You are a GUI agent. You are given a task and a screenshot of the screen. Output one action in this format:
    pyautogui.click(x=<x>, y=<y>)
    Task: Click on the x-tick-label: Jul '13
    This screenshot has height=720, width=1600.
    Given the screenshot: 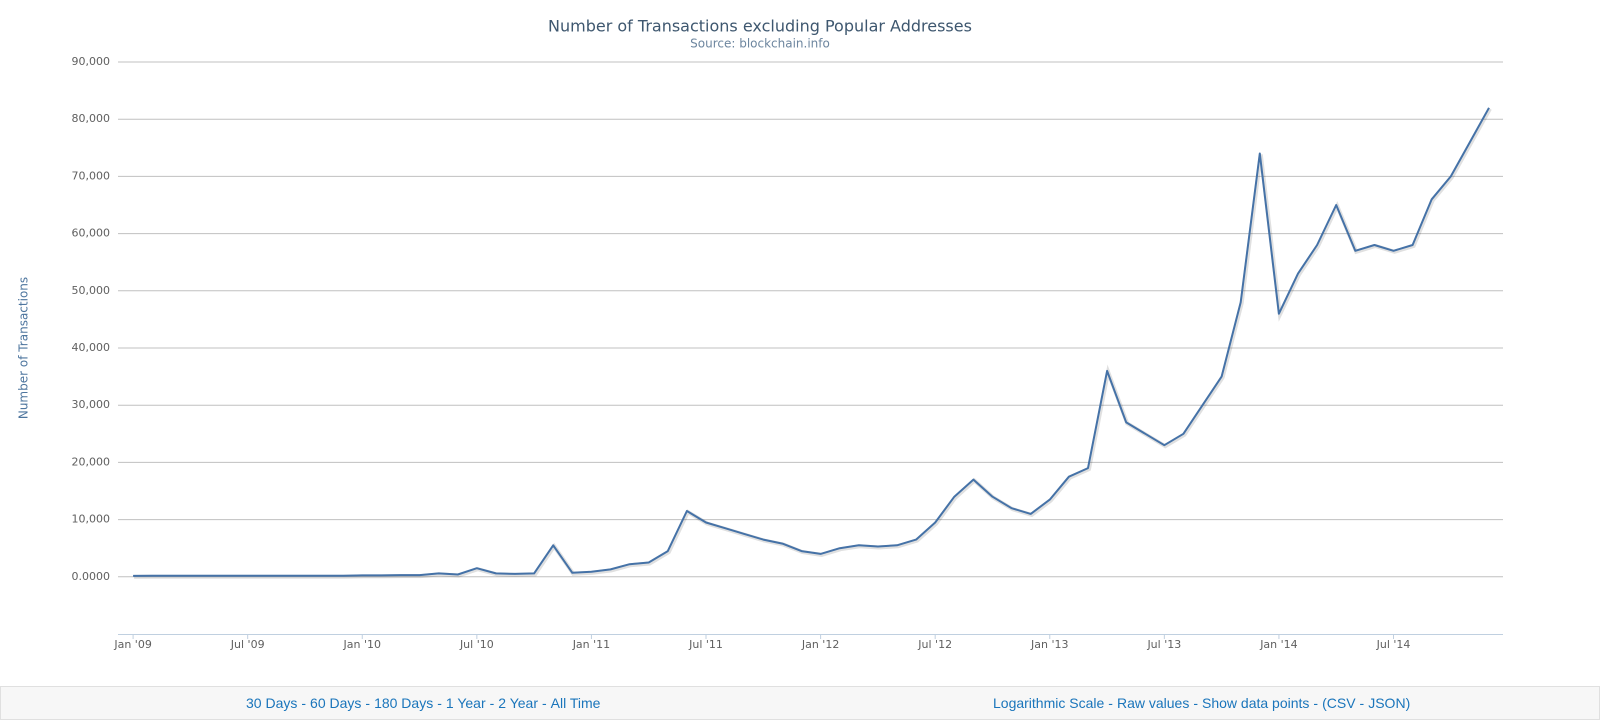 What is the action you would take?
    pyautogui.click(x=1163, y=644)
    